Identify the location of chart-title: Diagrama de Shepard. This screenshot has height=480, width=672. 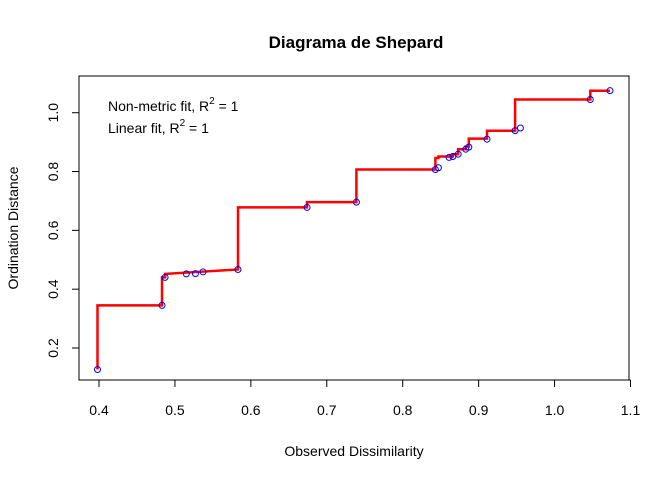
(356, 42).